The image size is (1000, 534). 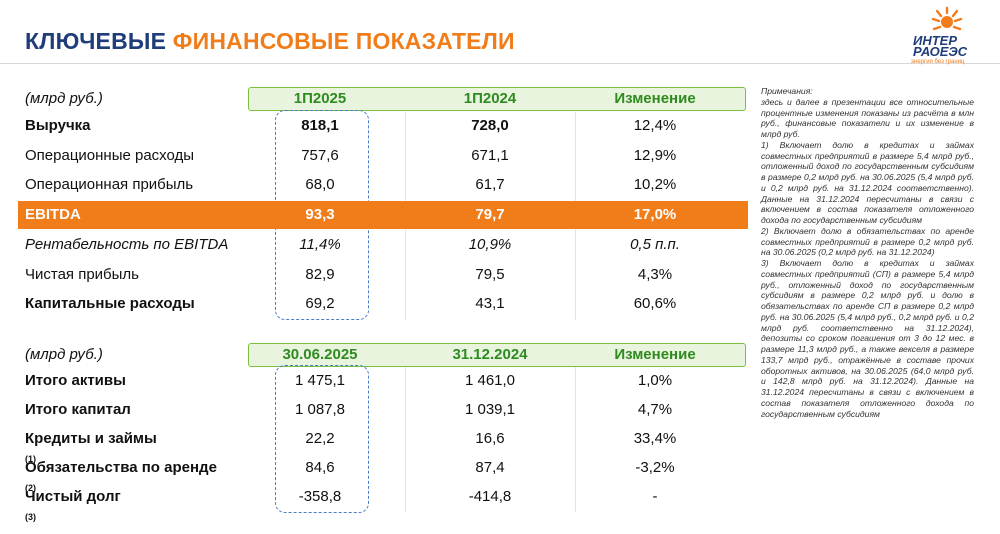 I want to click on highlight-band, so click(x=383, y=215).